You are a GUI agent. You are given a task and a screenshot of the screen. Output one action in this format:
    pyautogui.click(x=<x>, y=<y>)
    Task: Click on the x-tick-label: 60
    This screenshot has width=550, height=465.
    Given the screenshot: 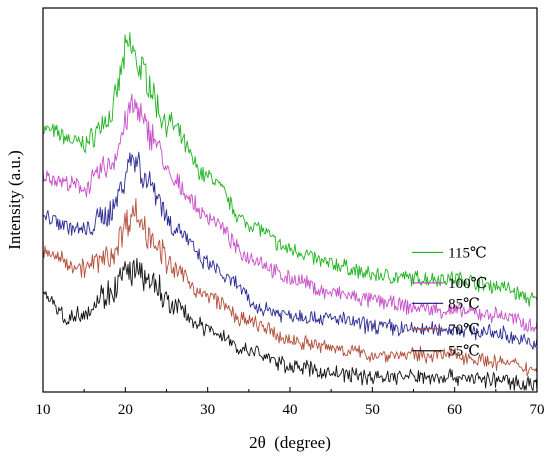 What is the action you would take?
    pyautogui.click(x=454, y=410)
    